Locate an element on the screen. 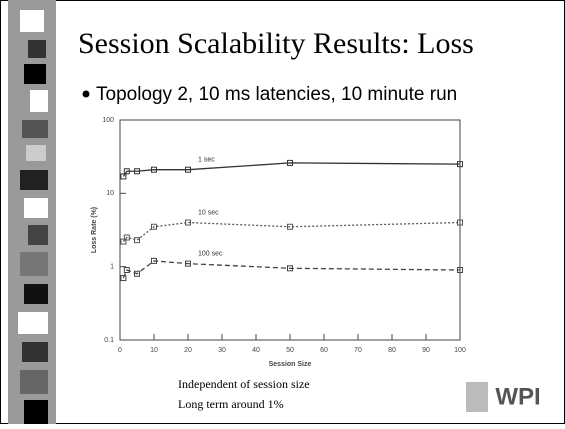 The width and height of the screenshot is (565, 429). x-tick-label: 50 is located at coordinates (290, 350).